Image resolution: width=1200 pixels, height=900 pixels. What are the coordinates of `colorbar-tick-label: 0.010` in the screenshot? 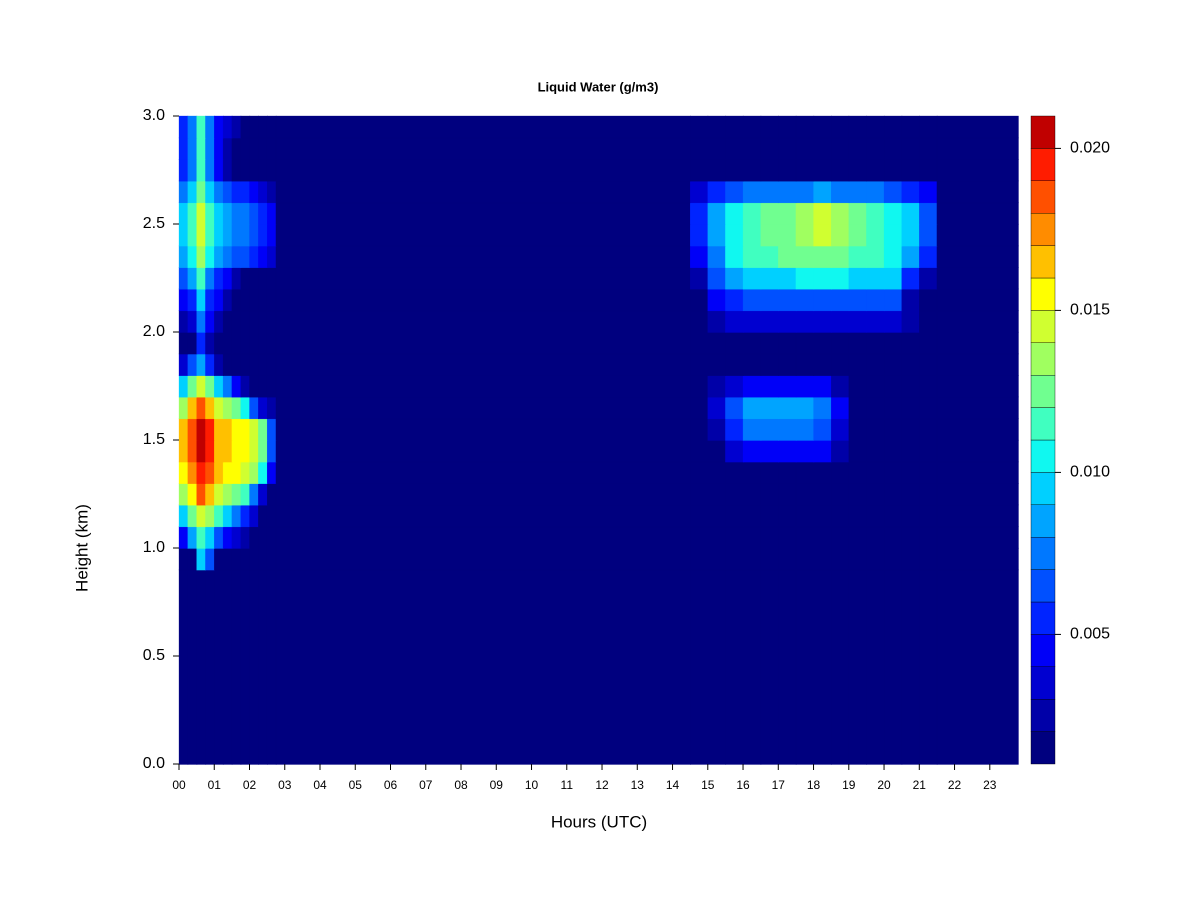 It's located at (1090, 472).